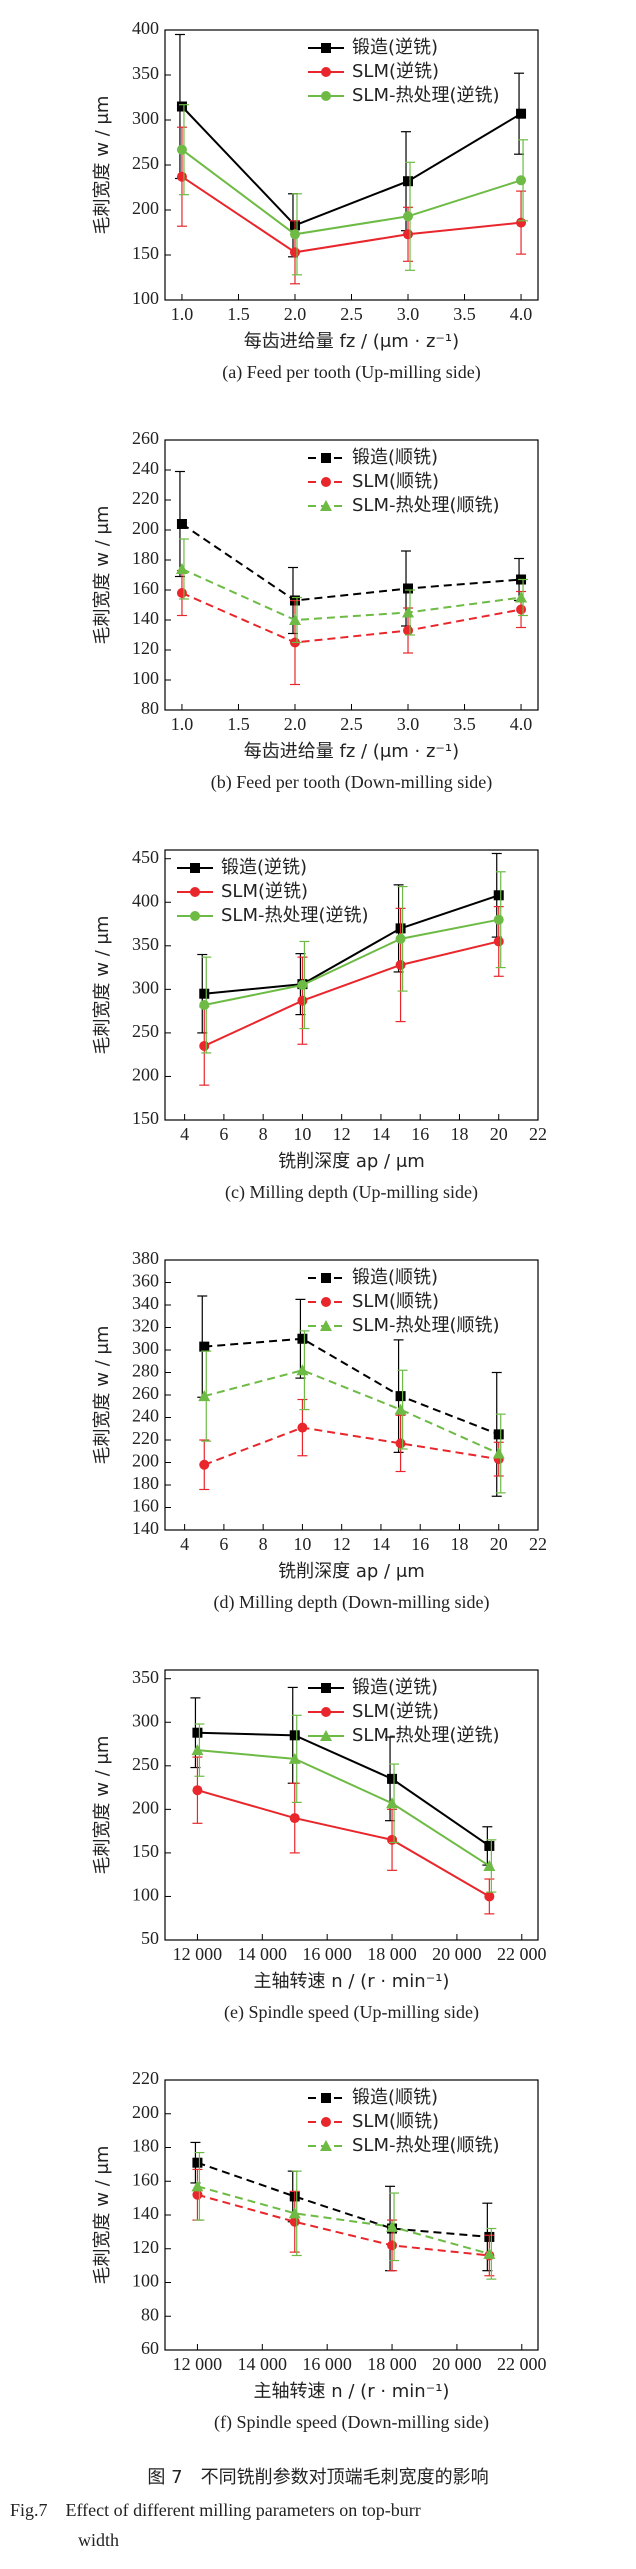  I want to click on y-tick-label: 120, so click(145, 648).